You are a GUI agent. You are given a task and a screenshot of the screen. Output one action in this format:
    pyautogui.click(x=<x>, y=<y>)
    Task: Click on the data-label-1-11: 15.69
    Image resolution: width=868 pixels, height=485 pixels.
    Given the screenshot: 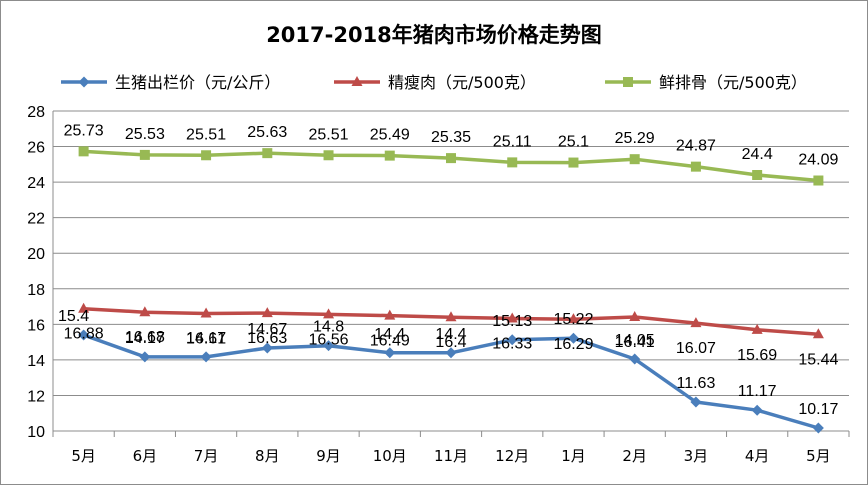 What is the action you would take?
    pyautogui.click(x=757, y=355)
    